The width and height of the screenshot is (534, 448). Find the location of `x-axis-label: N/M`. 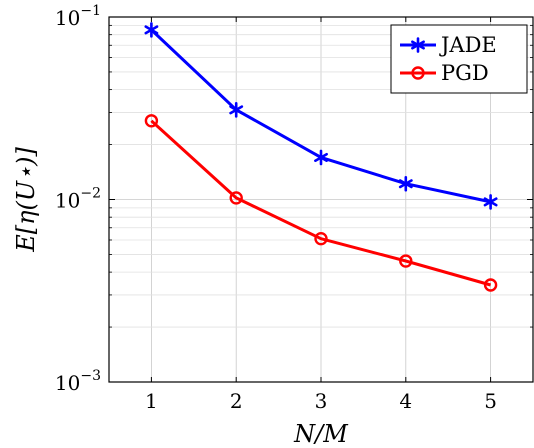

x-axis-label: N/M is located at coordinates (321, 434).